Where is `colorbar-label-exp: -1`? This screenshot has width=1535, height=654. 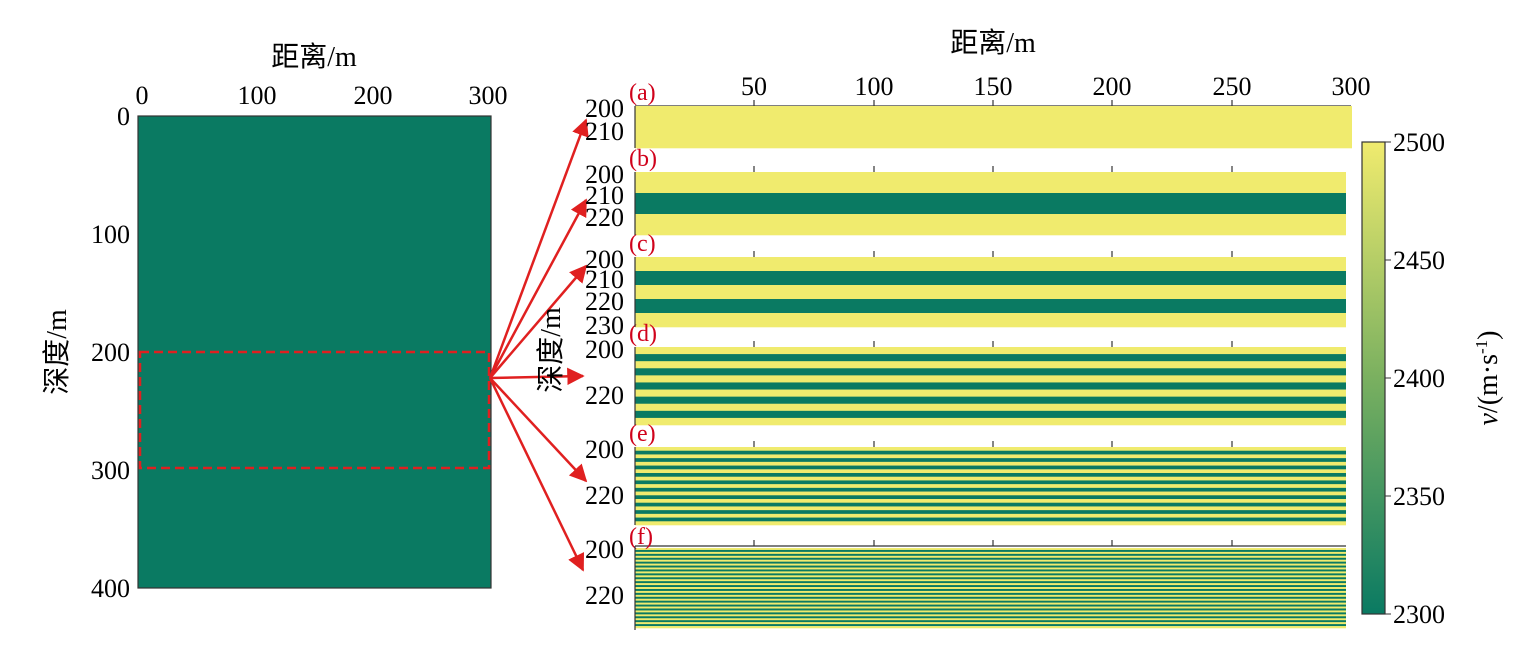
colorbar-label-exp: -1 is located at coordinates (1481, 347).